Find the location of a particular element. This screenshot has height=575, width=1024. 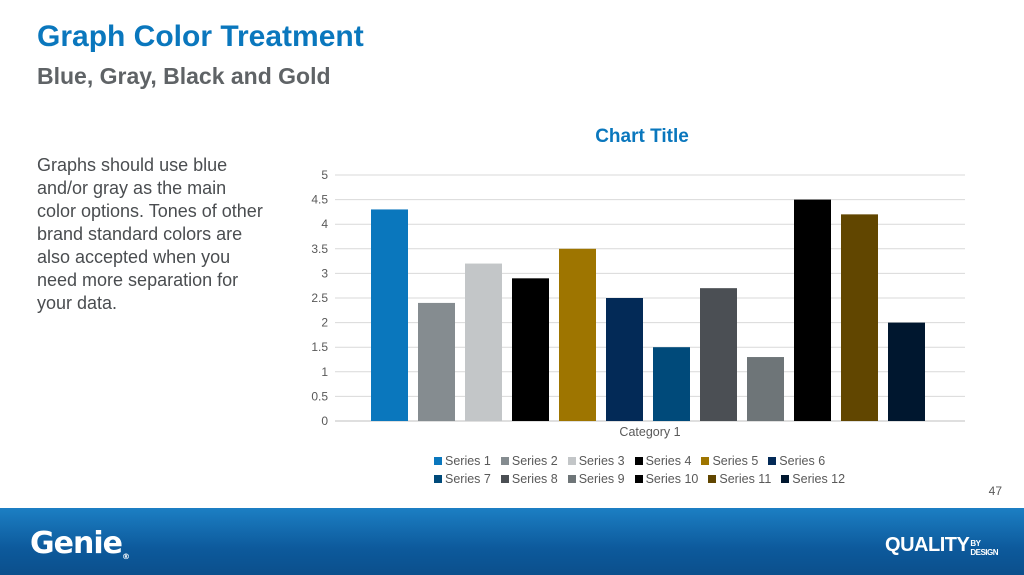

chart-title: Chart Title is located at coordinates (642, 136).